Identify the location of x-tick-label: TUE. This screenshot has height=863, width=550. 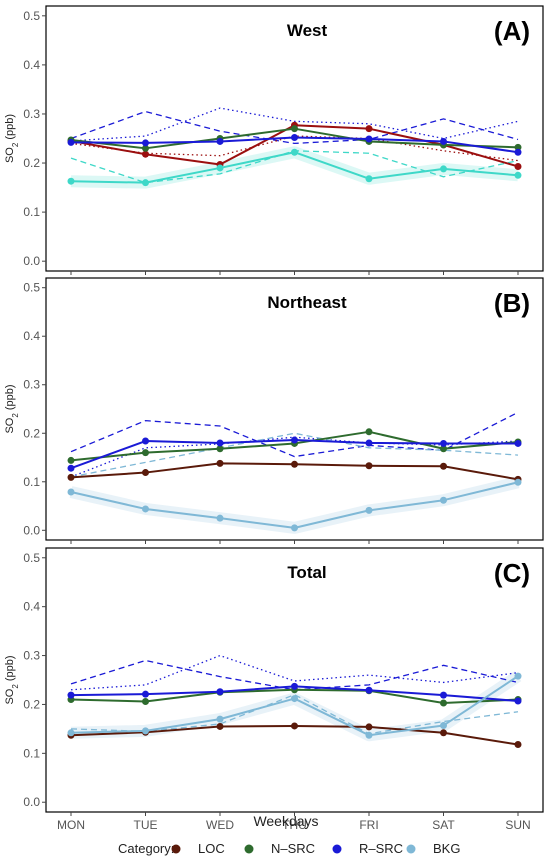
(146, 825).